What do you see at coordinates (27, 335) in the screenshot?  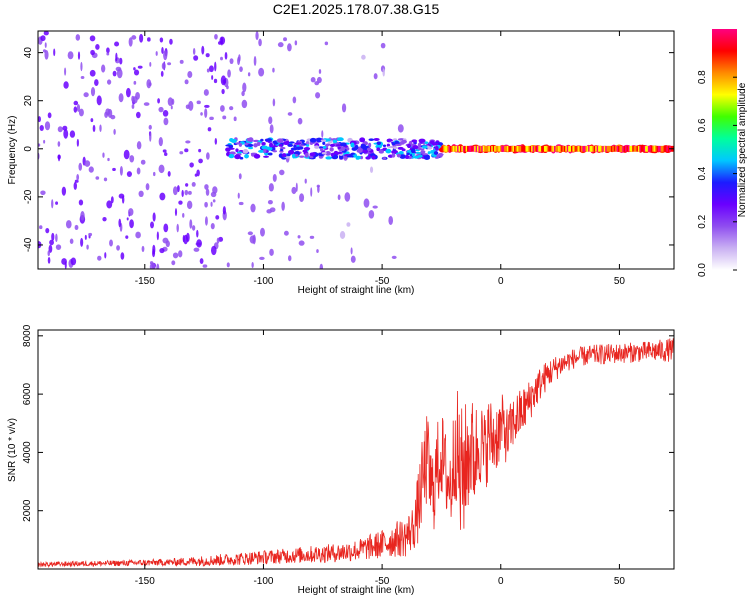 I see `snr-y-tick-label: 8000` at bounding box center [27, 335].